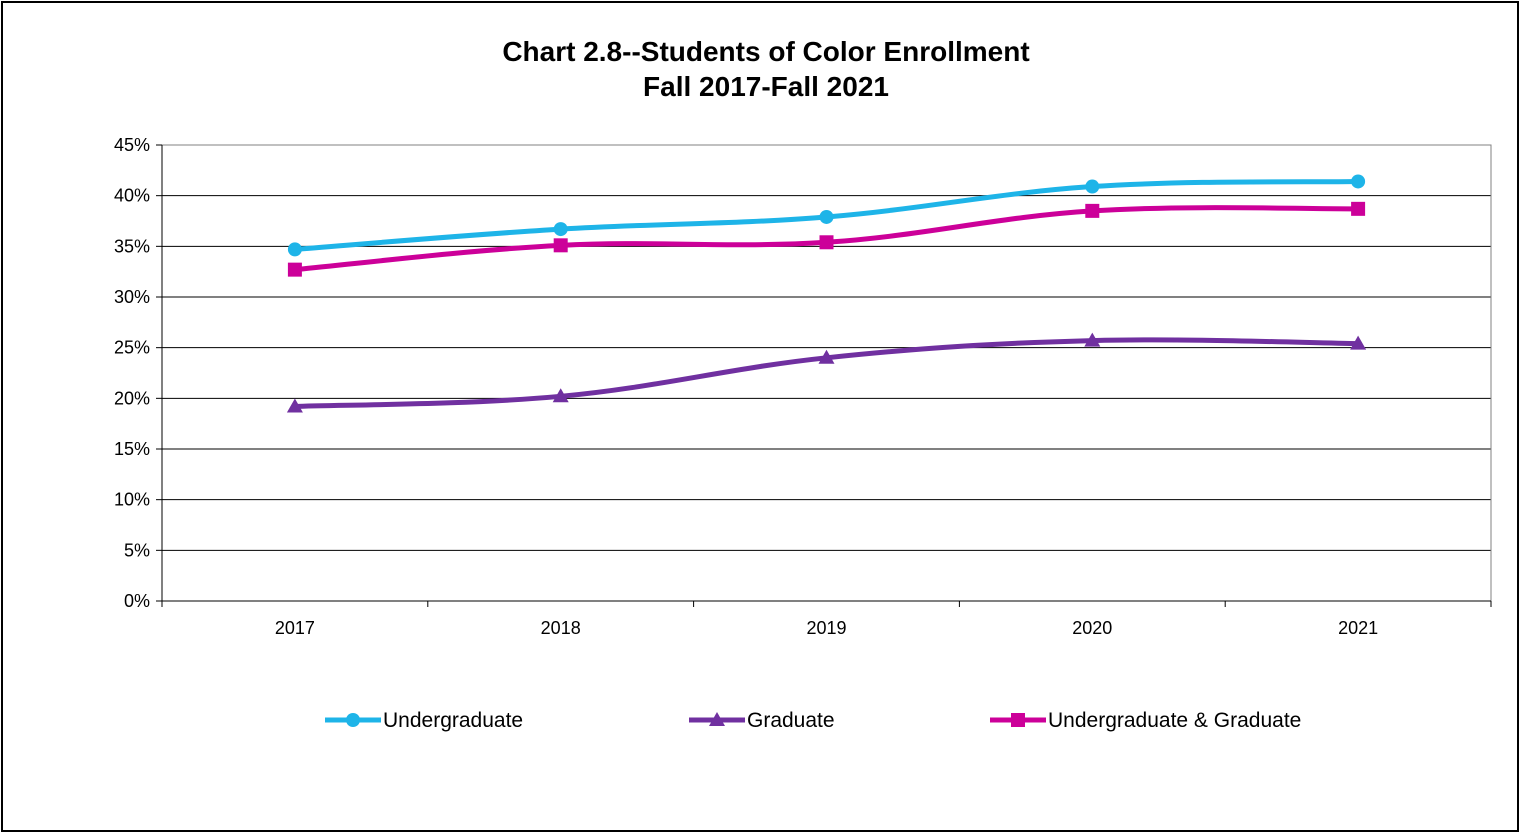 This screenshot has height=835, width=1522. I want to click on legend-label: Undergraduate, so click(453, 720).